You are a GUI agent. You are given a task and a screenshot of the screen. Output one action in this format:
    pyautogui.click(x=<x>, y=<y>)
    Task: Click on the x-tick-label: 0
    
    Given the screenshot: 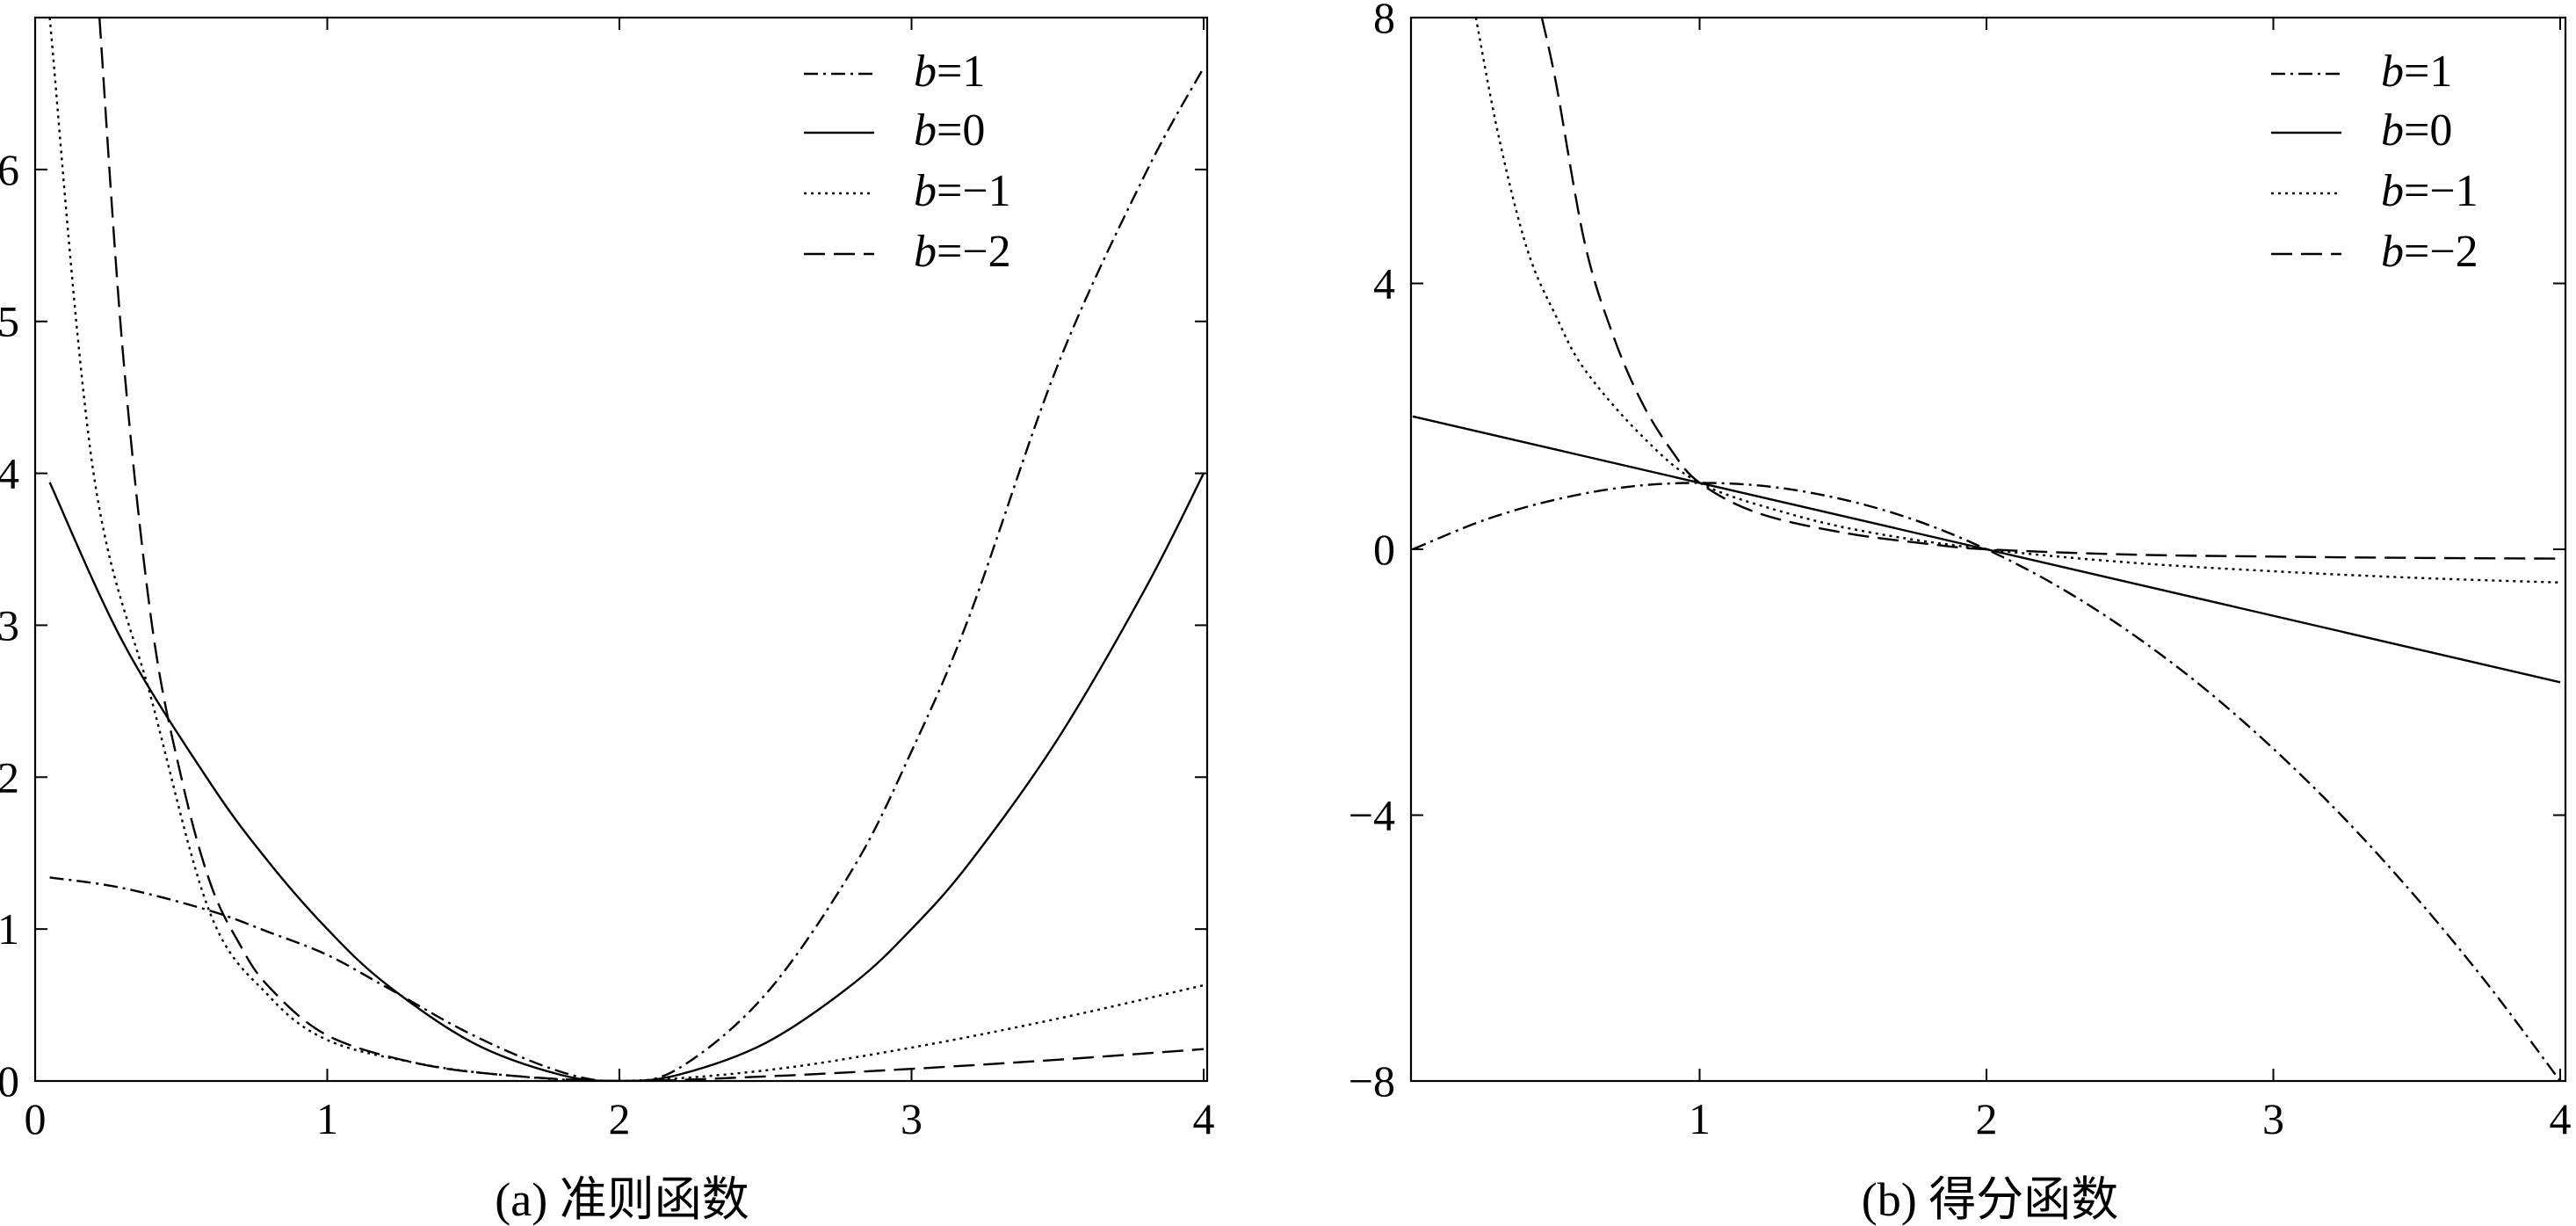 What is the action you would take?
    pyautogui.click(x=36, y=1118)
    